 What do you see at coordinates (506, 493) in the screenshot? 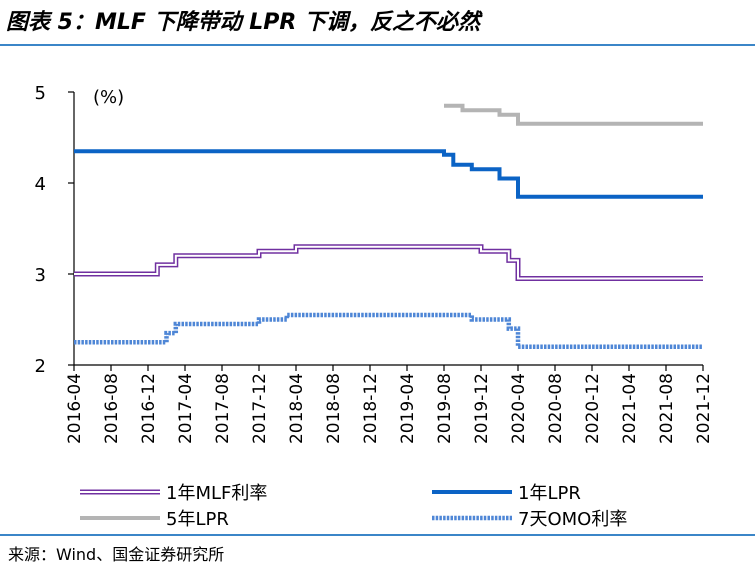
I see `legend-item: 1年LPR` at bounding box center [506, 493].